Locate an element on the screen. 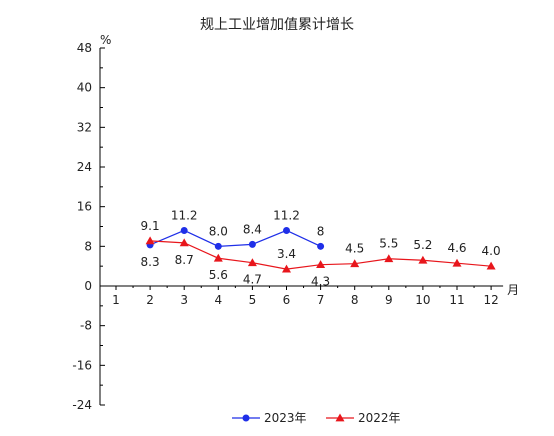  chart-title: 规上工业增加值累计增长 is located at coordinates (277, 25).